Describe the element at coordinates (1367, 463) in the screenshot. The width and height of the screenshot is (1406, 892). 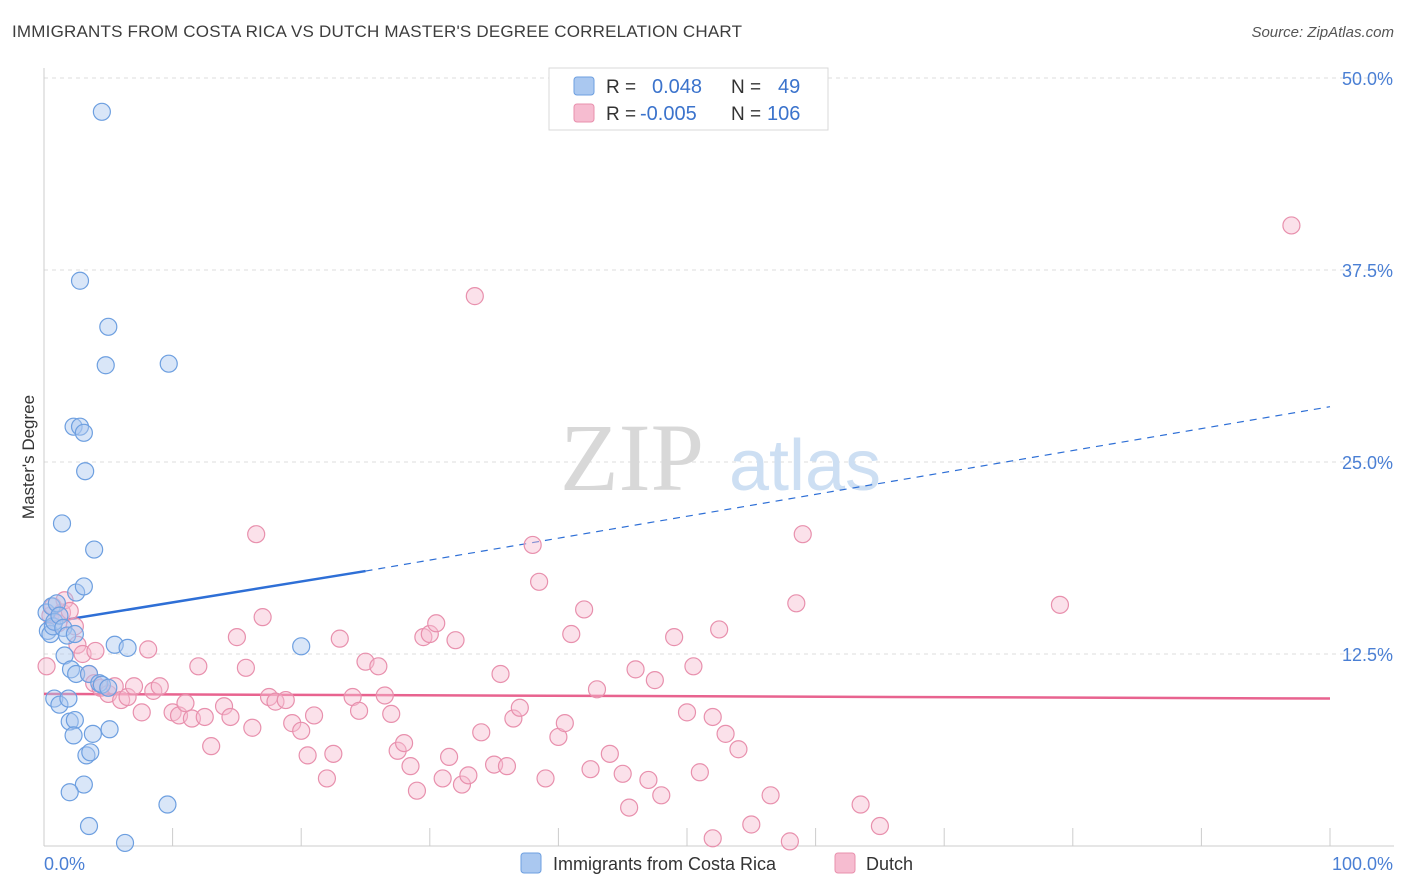
I see `y-tick-label: 25.0%` at that location.